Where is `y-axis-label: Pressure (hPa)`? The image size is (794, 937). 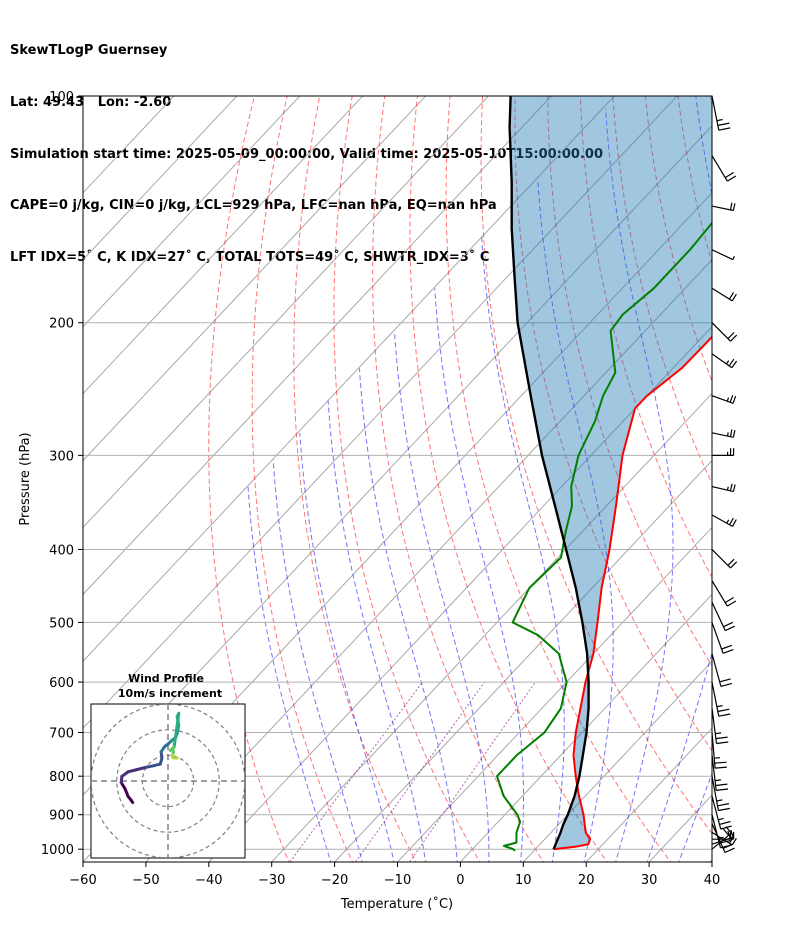 y-axis-label: Pressure (hPa) is located at coordinates (25, 478).